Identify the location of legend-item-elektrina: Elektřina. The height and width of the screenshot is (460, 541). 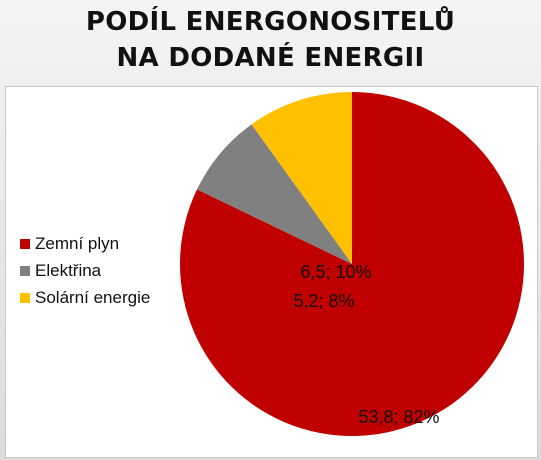
(85, 270).